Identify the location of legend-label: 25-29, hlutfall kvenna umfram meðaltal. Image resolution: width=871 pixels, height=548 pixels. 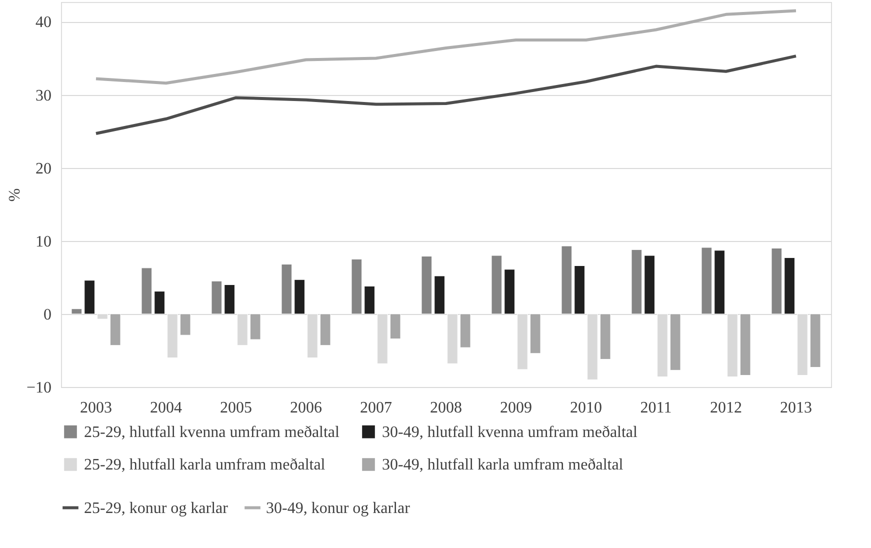
(212, 432).